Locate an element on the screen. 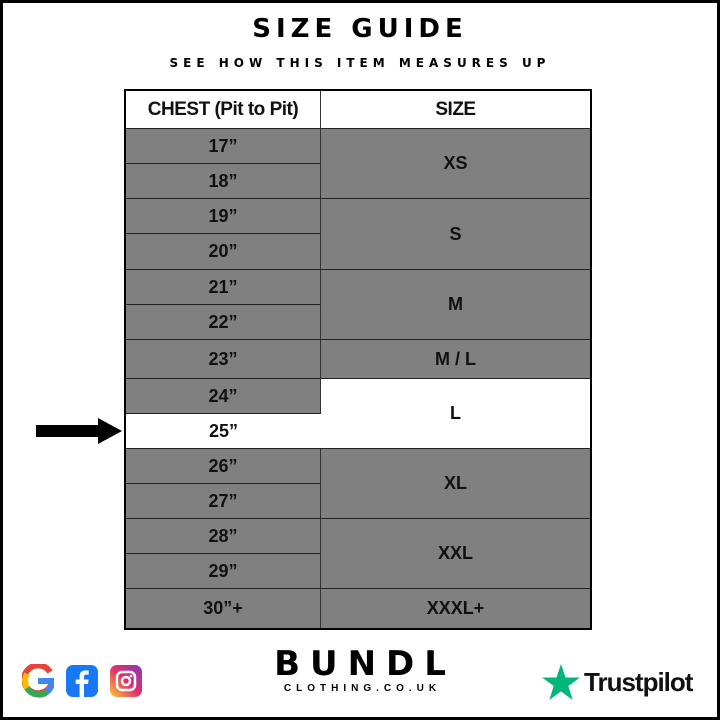  chest-cell-highlighted: 25” is located at coordinates (223, 431).